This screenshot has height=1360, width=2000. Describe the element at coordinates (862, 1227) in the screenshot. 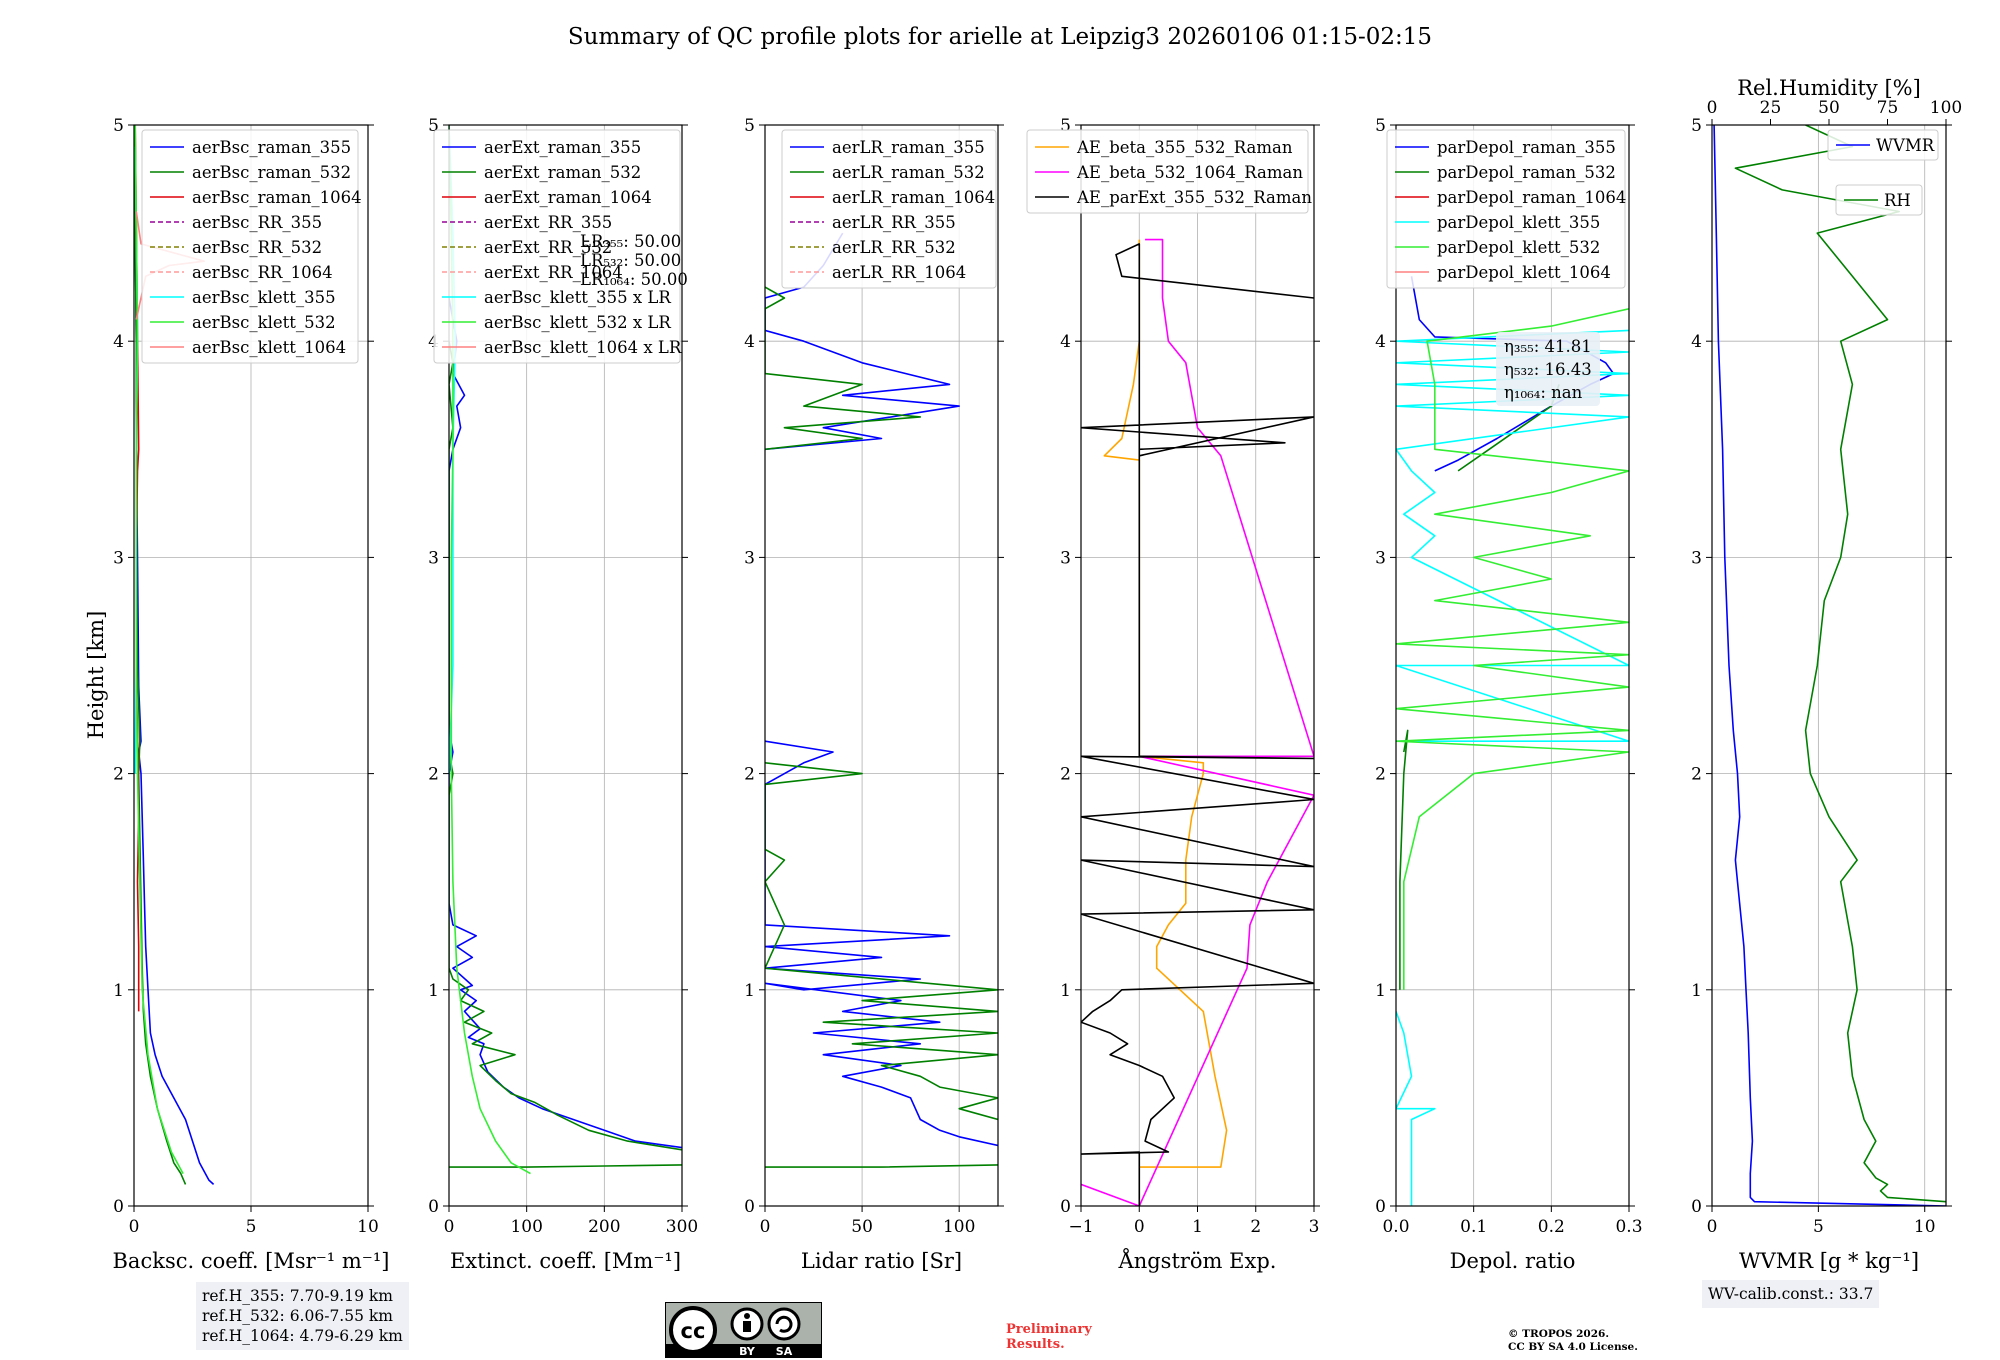

I see `x-tick-label: 50` at that location.